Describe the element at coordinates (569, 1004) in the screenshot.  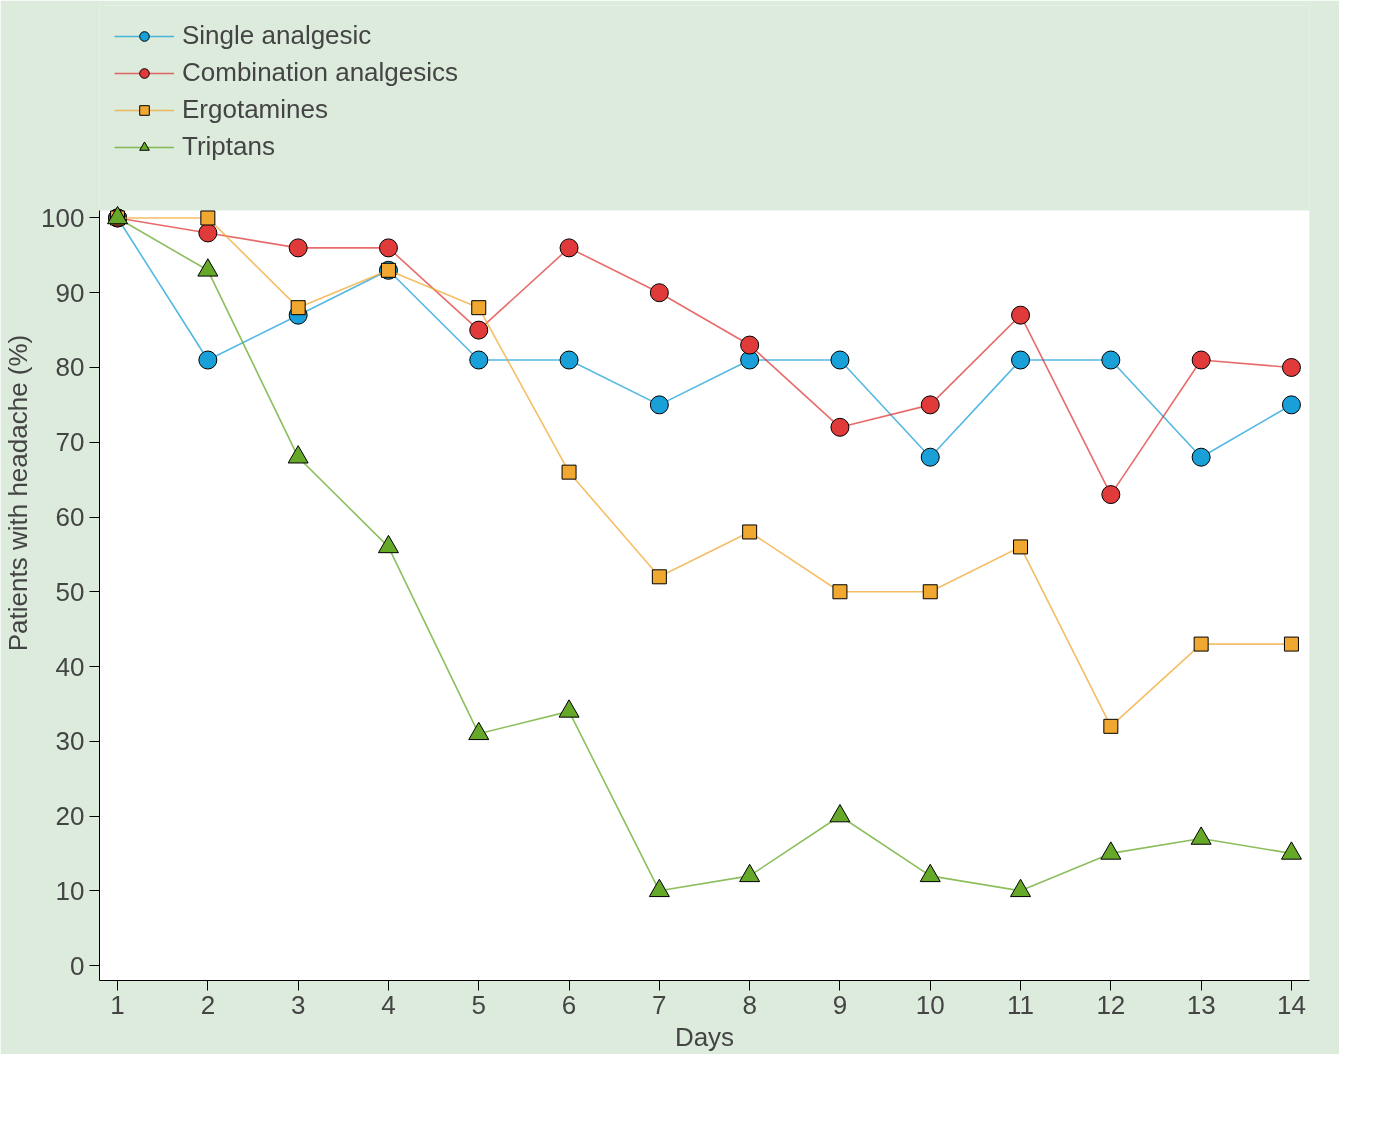
I see `x-tick-label: 6` at that location.